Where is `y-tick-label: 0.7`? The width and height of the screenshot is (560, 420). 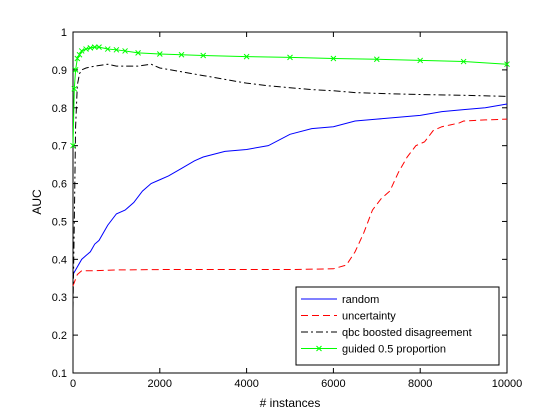
y-tick-label: 0.7 is located at coordinates (59, 147).